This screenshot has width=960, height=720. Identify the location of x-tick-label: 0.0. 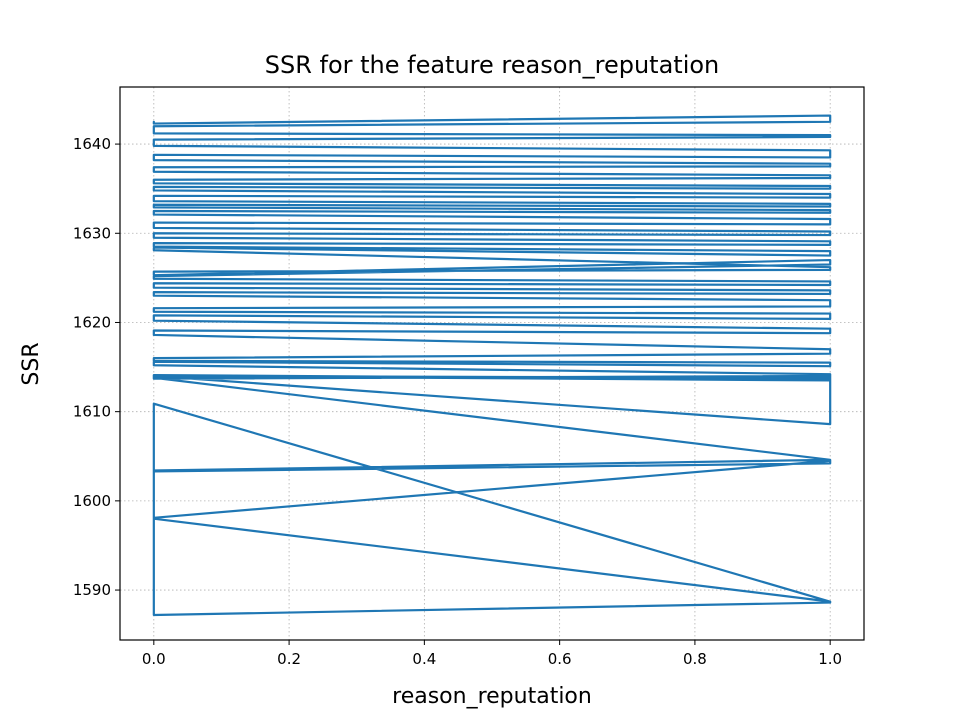
(154, 659).